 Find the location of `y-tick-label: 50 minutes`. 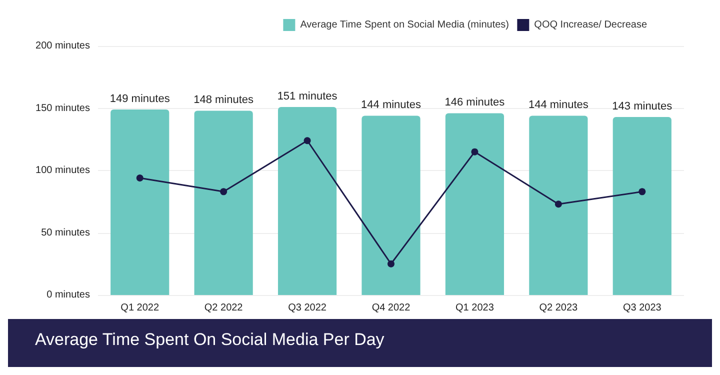

y-tick-label: 50 minutes is located at coordinates (65, 232).